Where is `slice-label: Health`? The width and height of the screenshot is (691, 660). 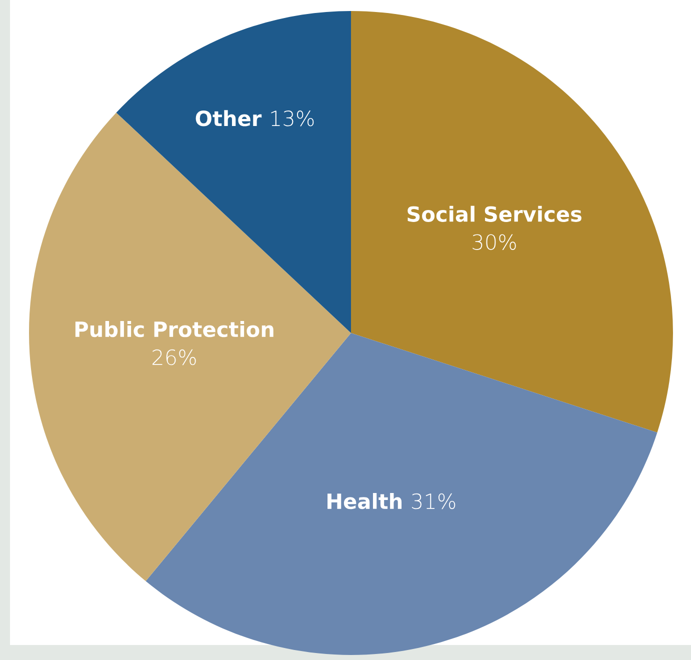
slice-label: Health is located at coordinates (365, 501).